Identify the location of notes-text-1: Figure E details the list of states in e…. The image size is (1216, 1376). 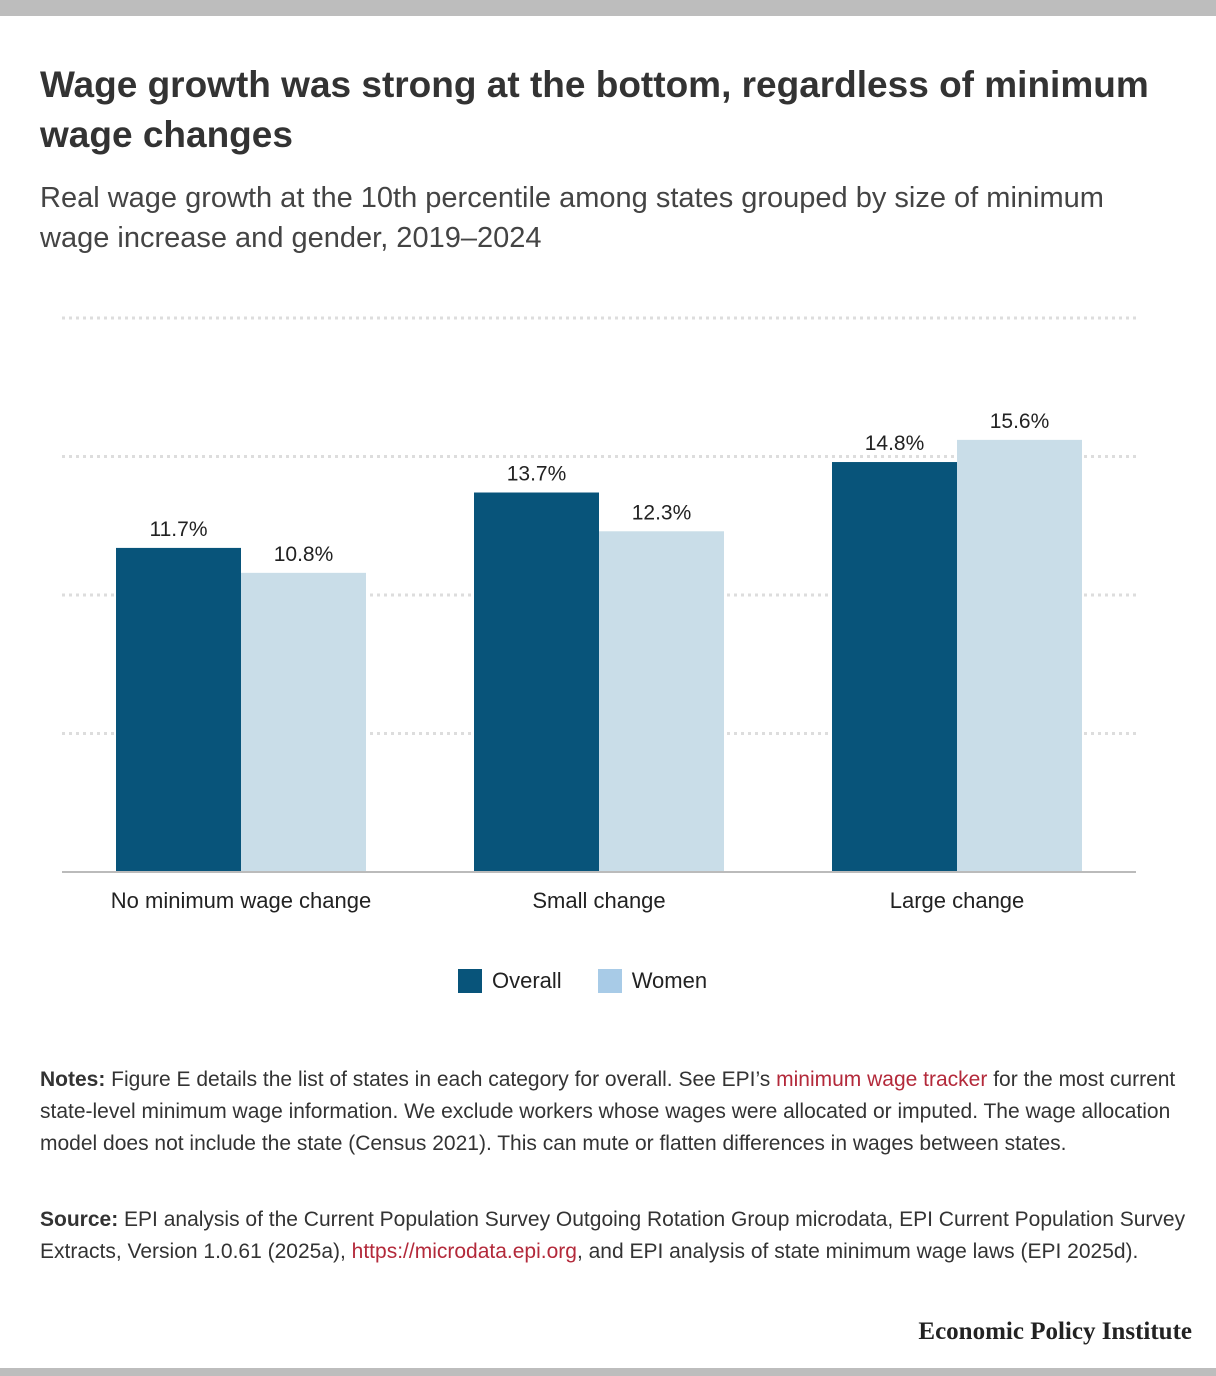
(441, 1079).